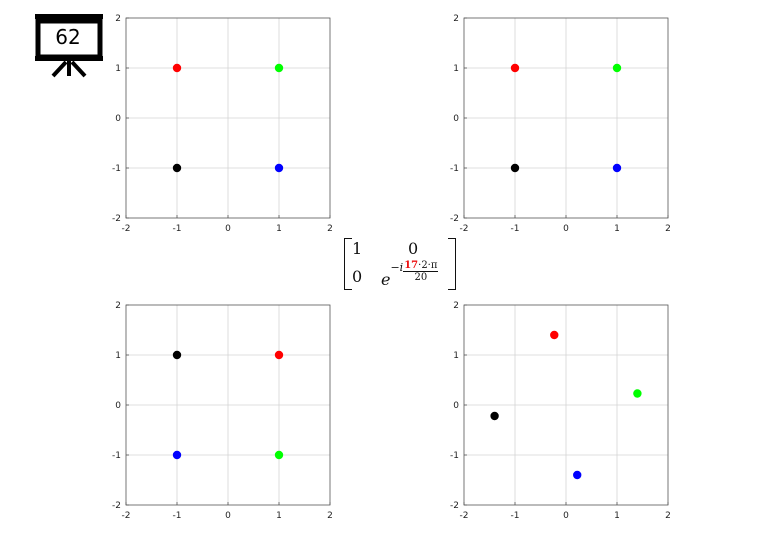  What do you see at coordinates (348, 264) in the screenshot?
I see `matrix-left-bracket` at bounding box center [348, 264].